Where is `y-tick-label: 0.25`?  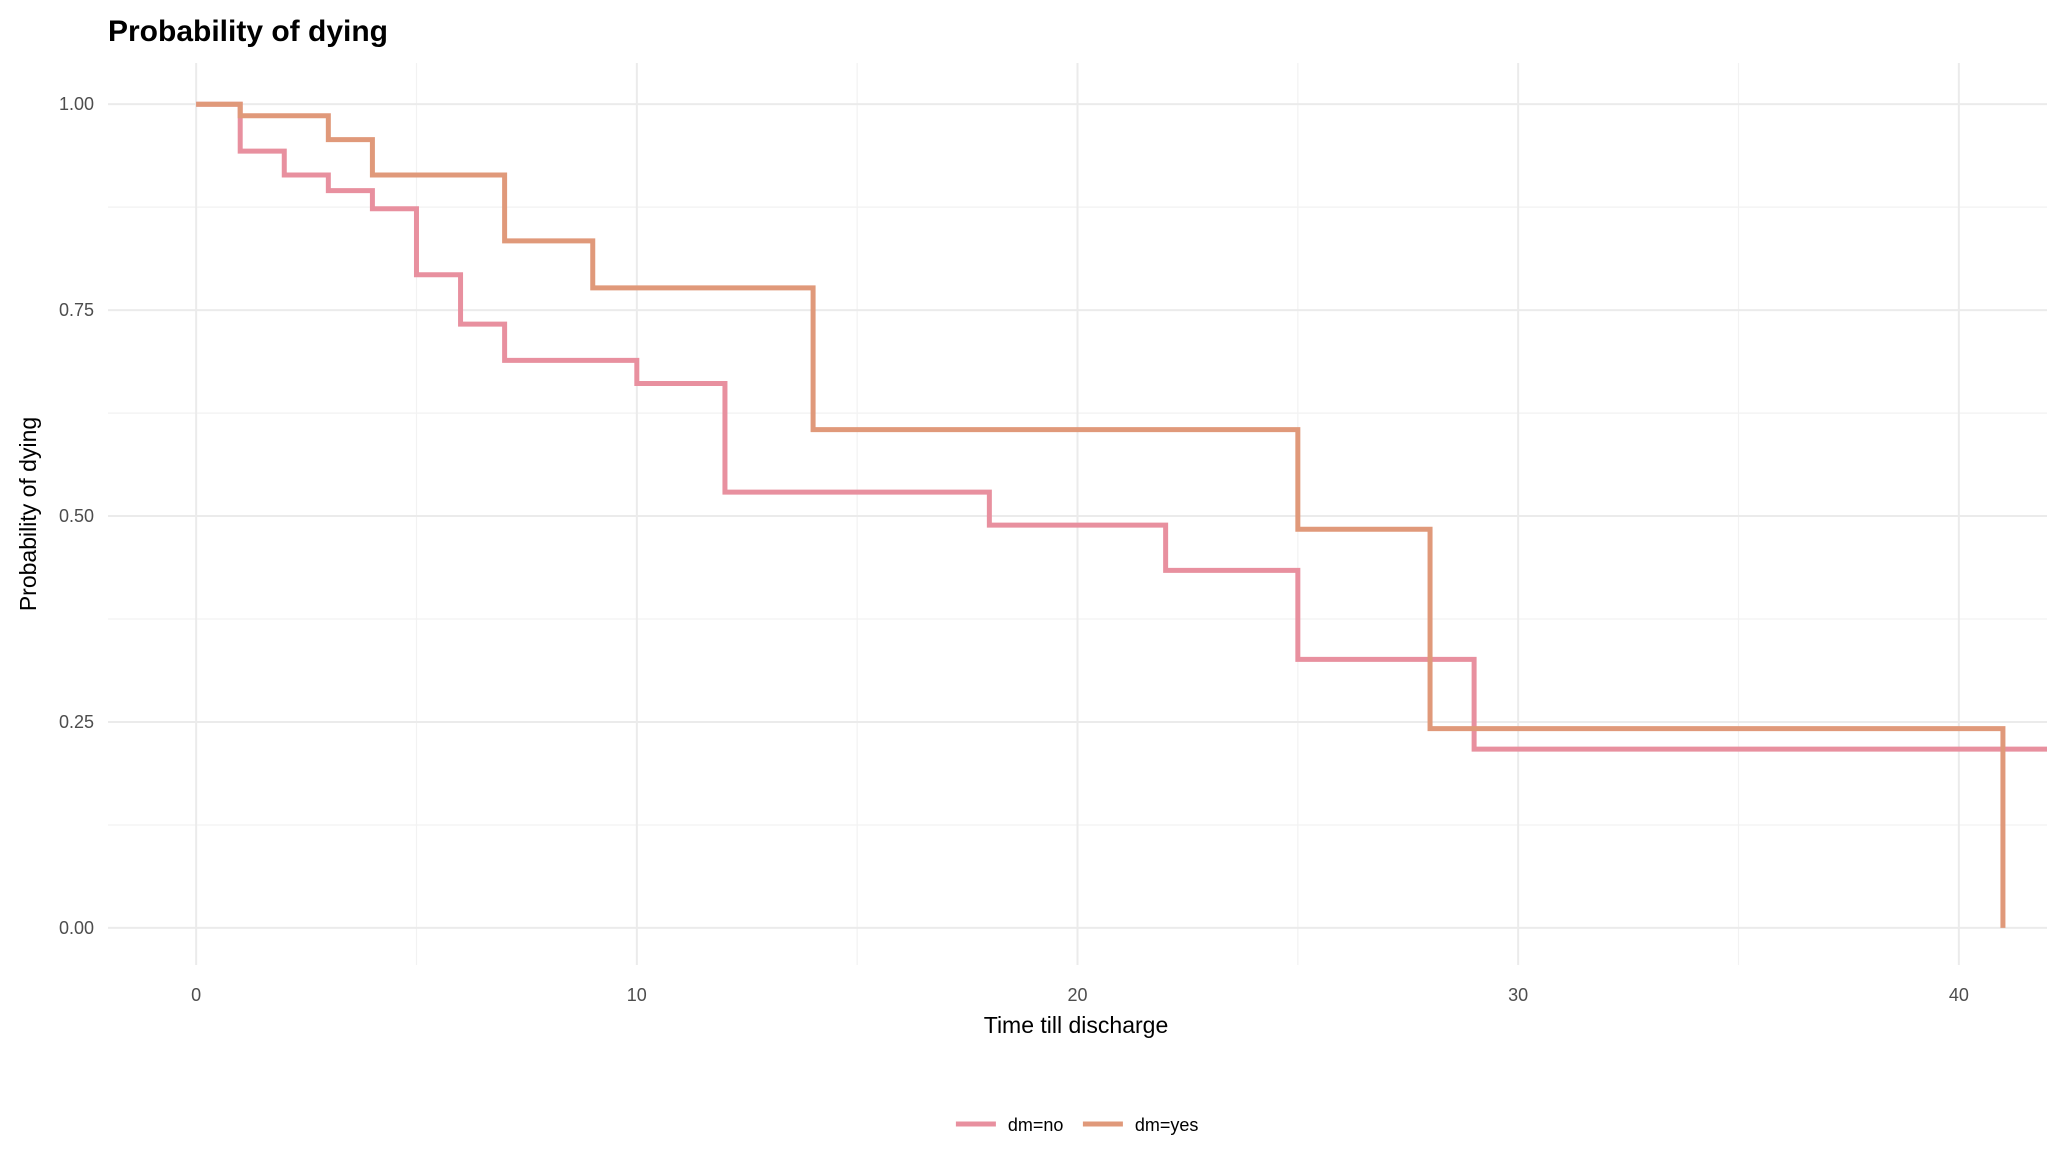
y-tick-label: 0.25 is located at coordinates (76, 722).